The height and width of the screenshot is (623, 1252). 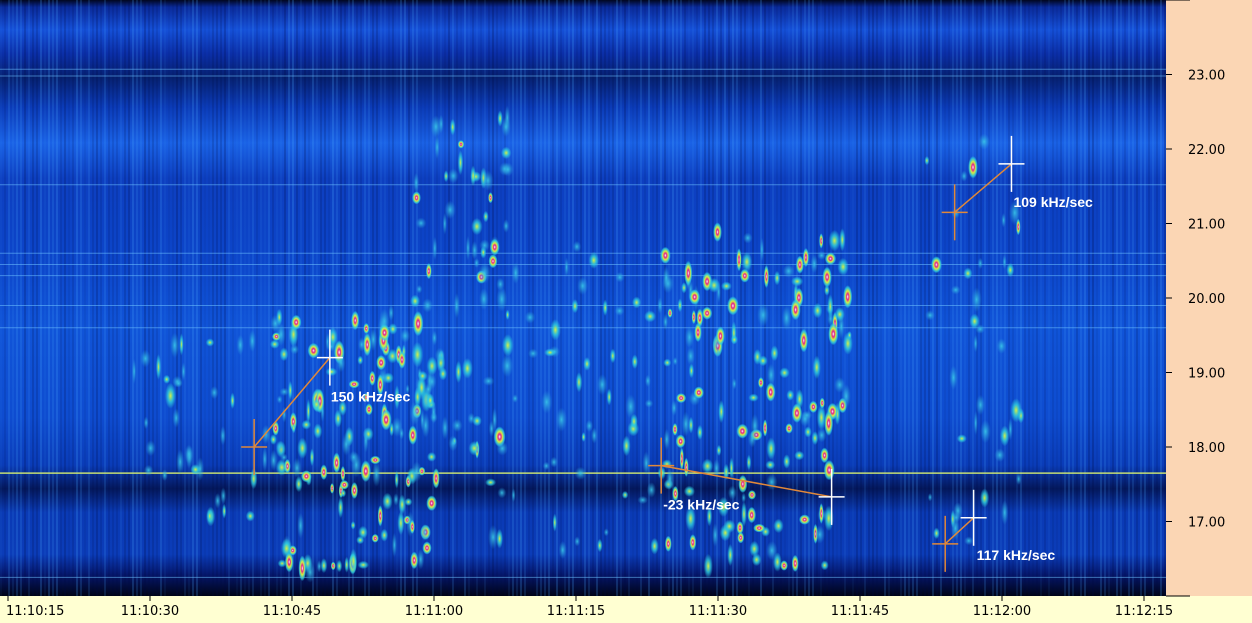 I want to click on x-tick-label: 11:11:15, so click(x=576, y=611).